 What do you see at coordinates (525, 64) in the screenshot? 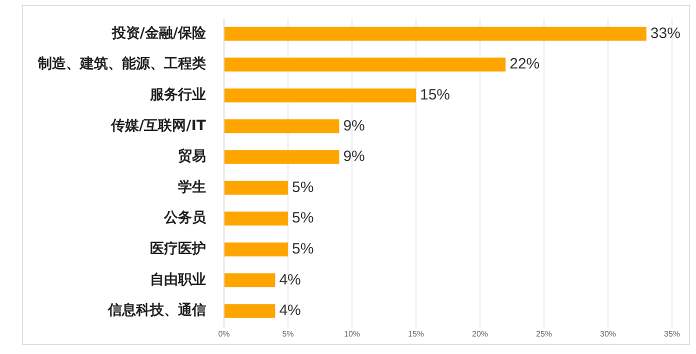
I see `data-label: 22%` at bounding box center [525, 64].